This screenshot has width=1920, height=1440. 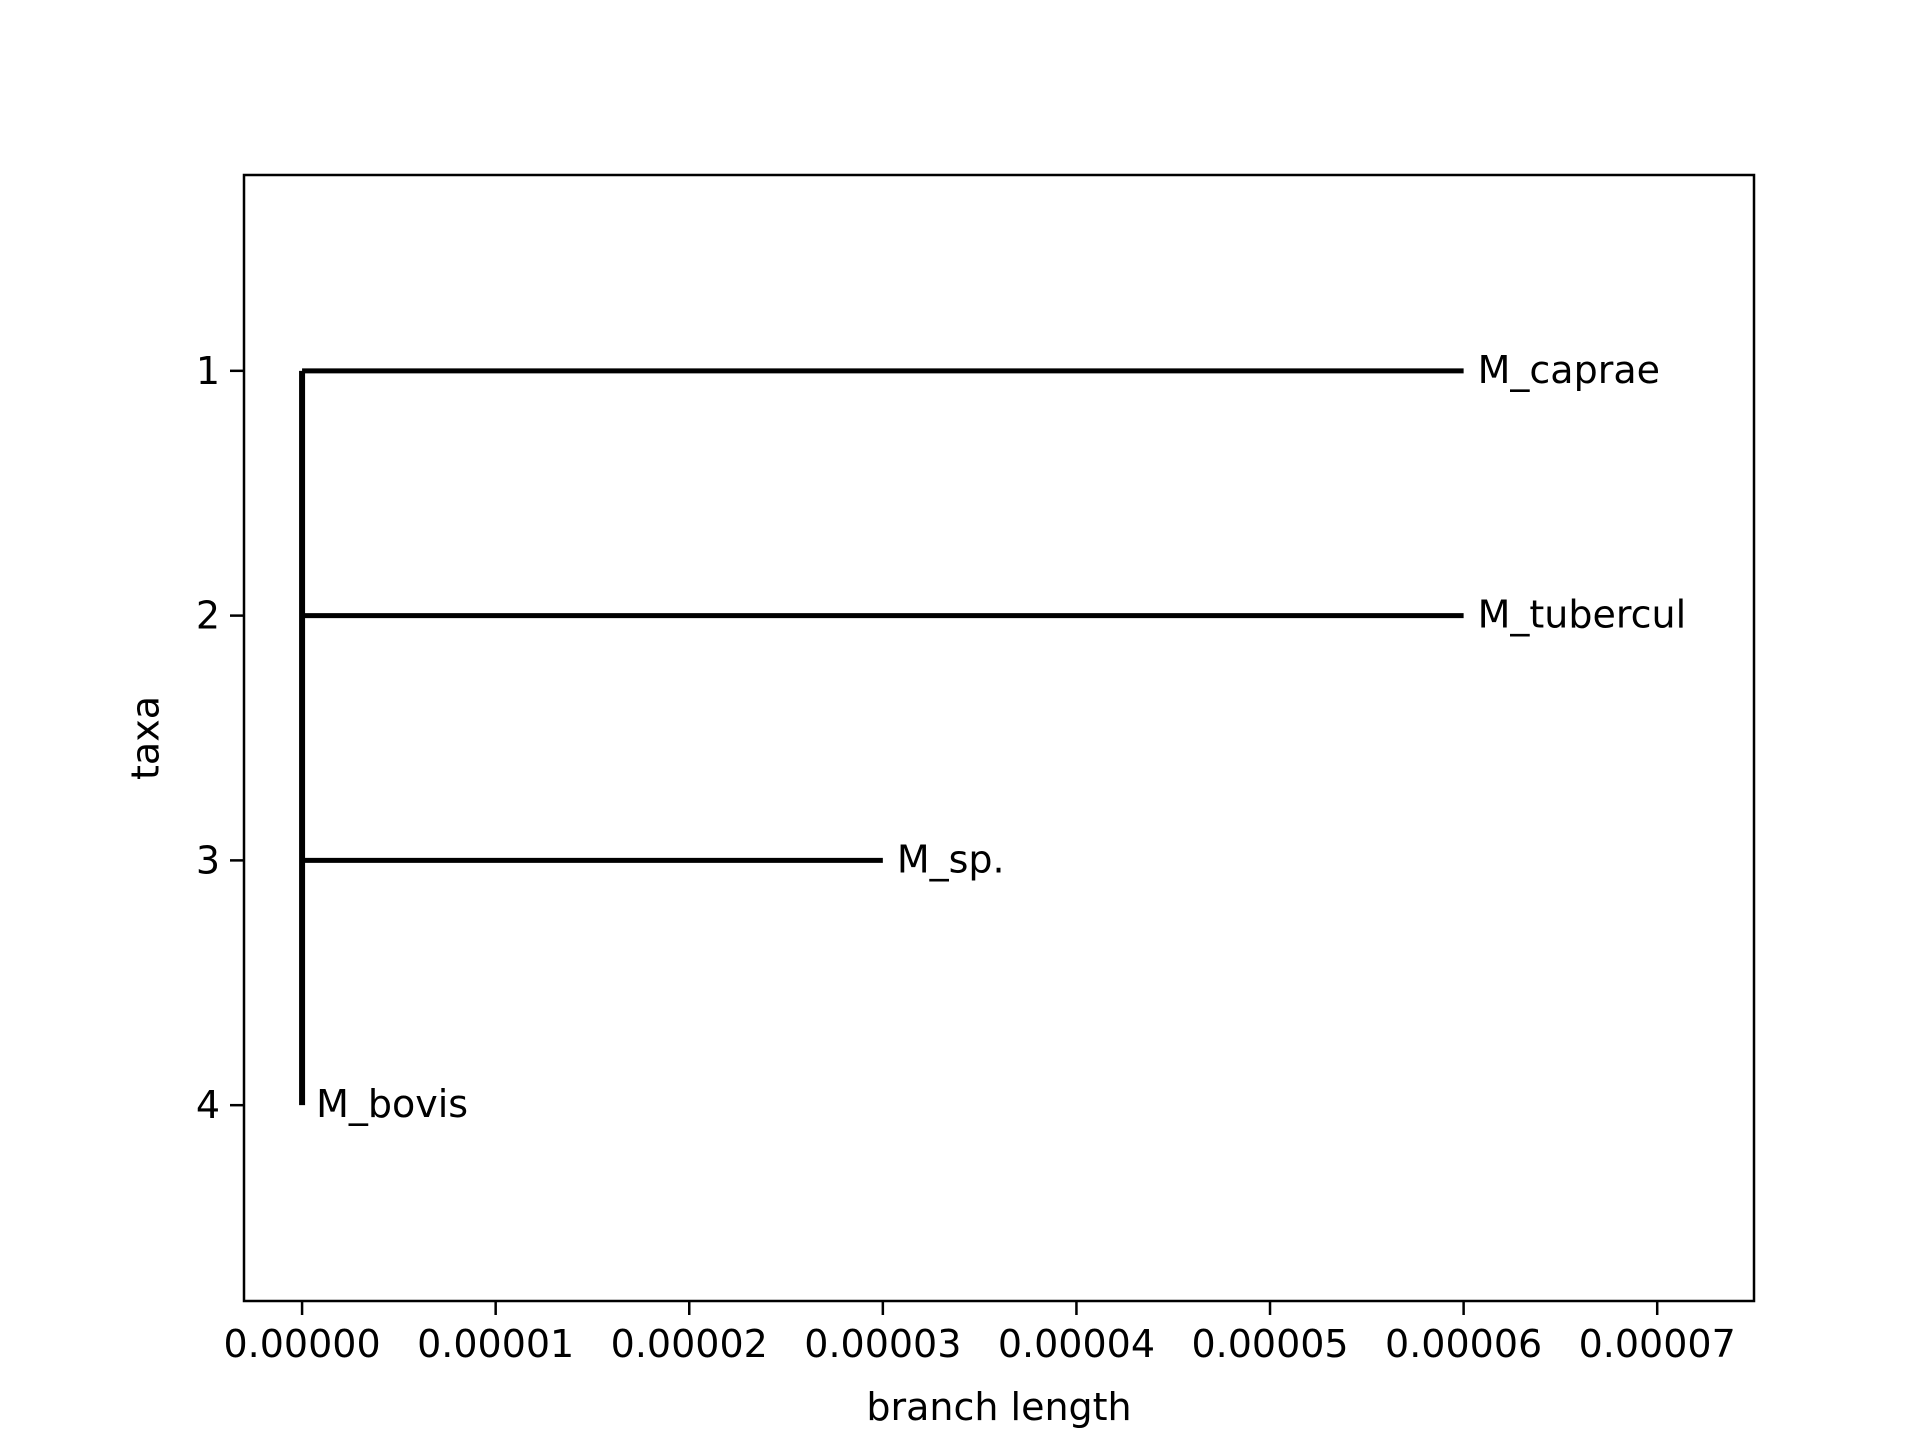 I want to click on y-tick-label: 1, so click(x=208, y=371).